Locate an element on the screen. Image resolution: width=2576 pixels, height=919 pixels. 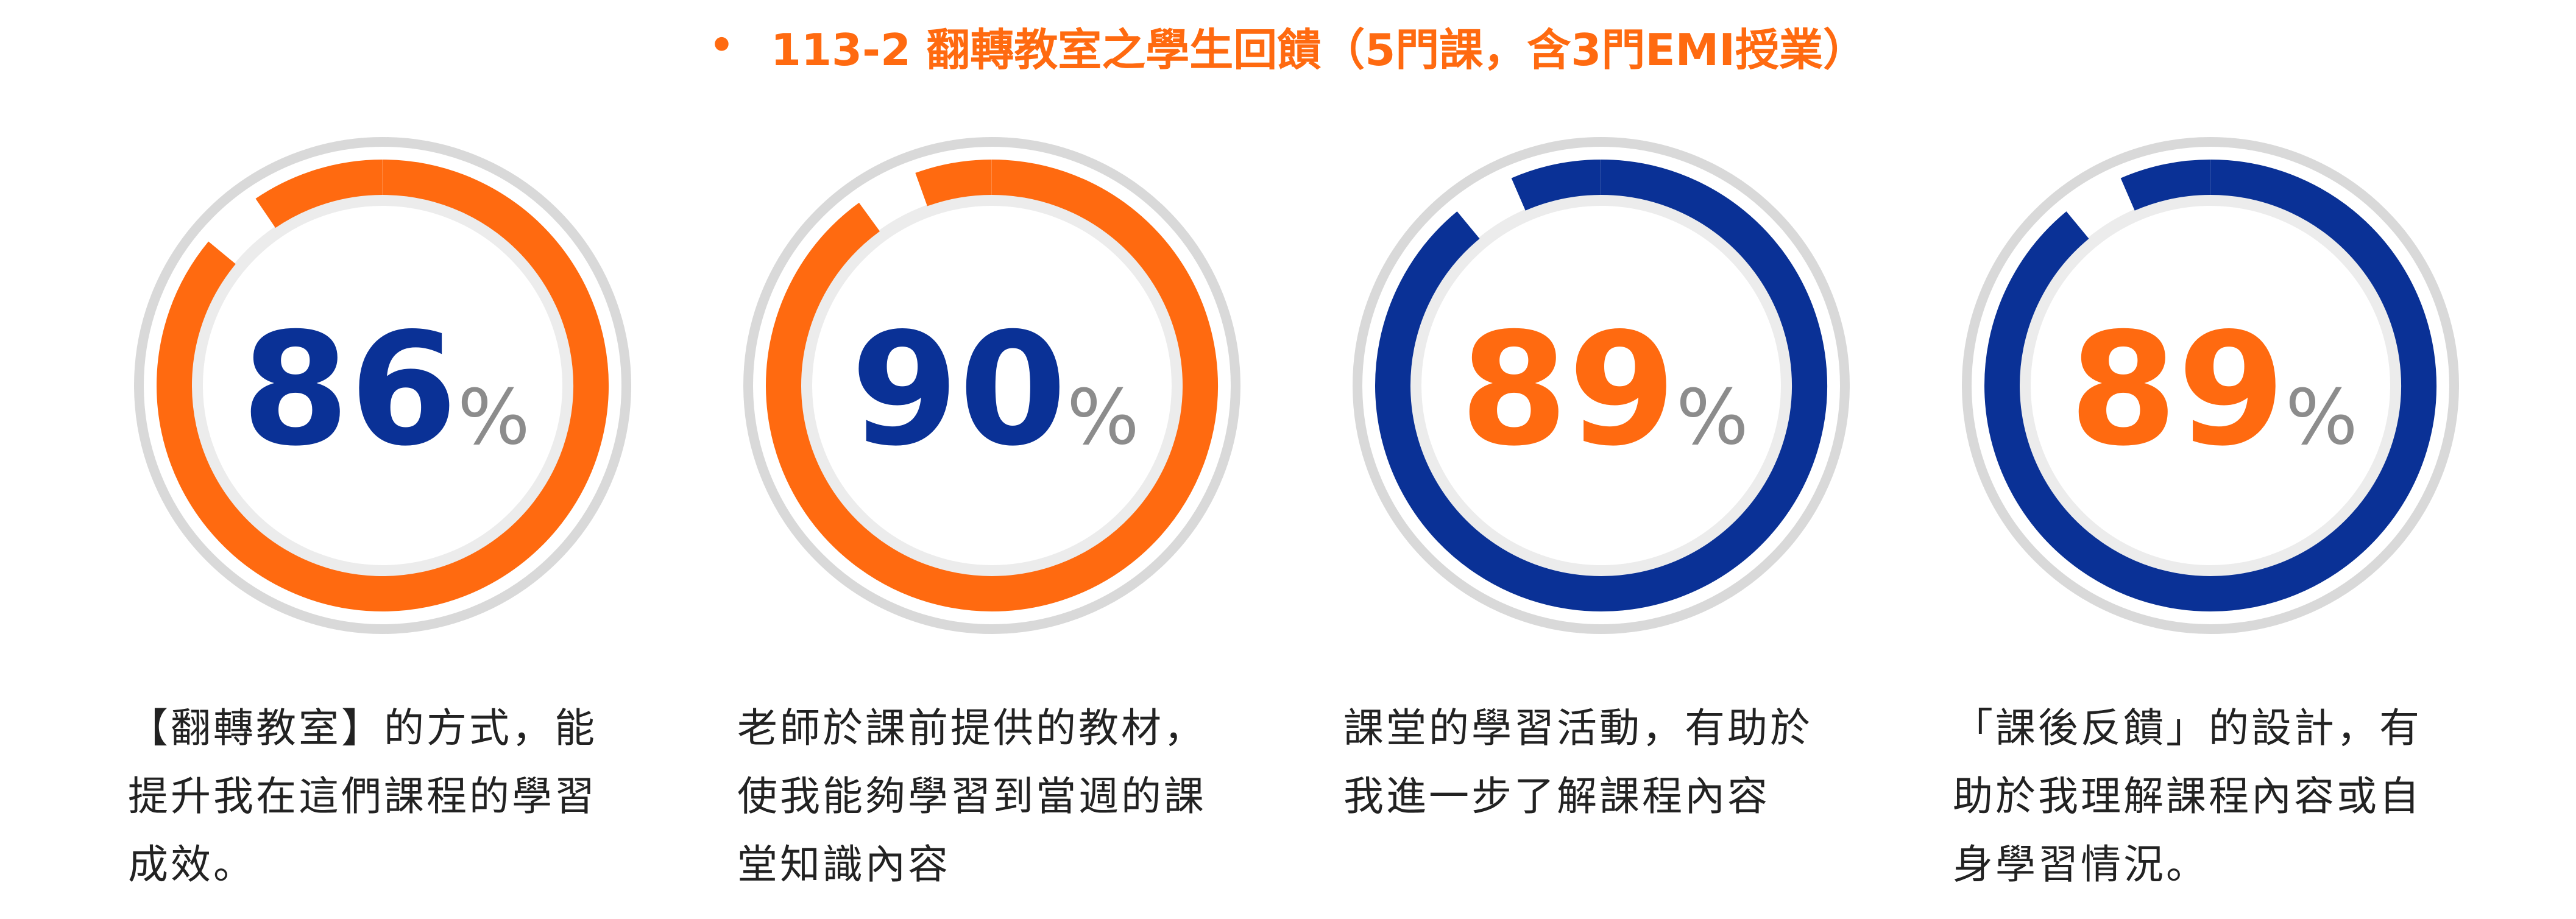
chart-title: • 113-2 翻轉教室之學生回饋（5門課，含3門EMI授業） is located at coordinates (1288, 46).